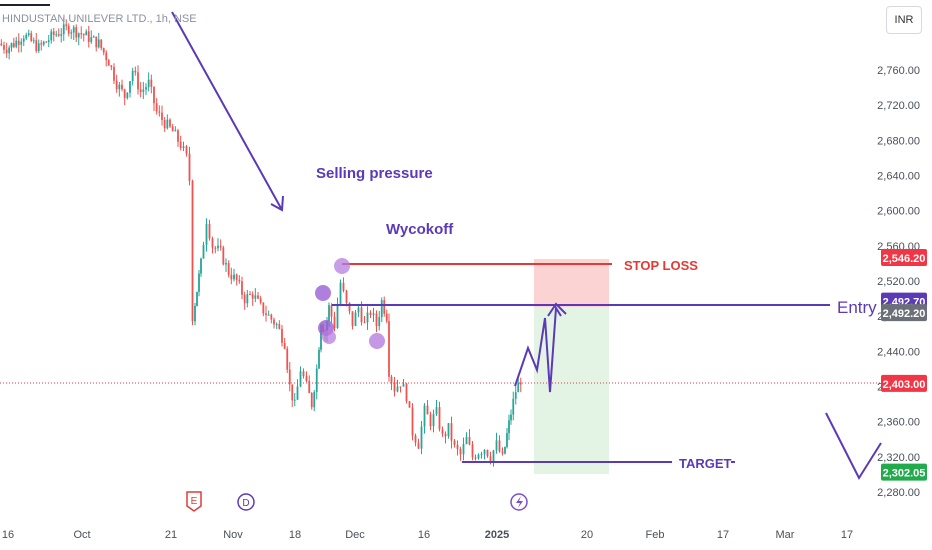  I want to click on earnings-event: E, so click(194, 501).